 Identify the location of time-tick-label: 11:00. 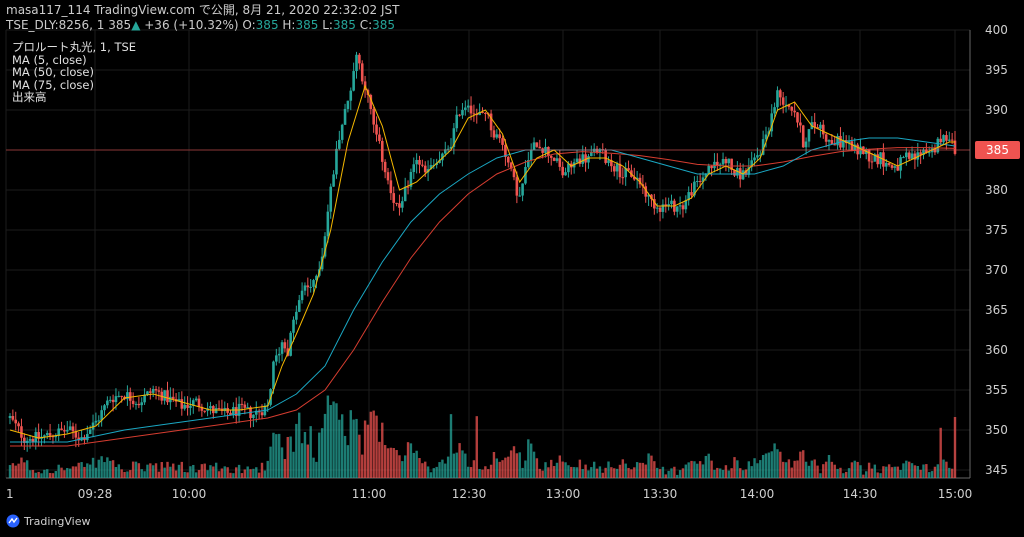
(369, 494).